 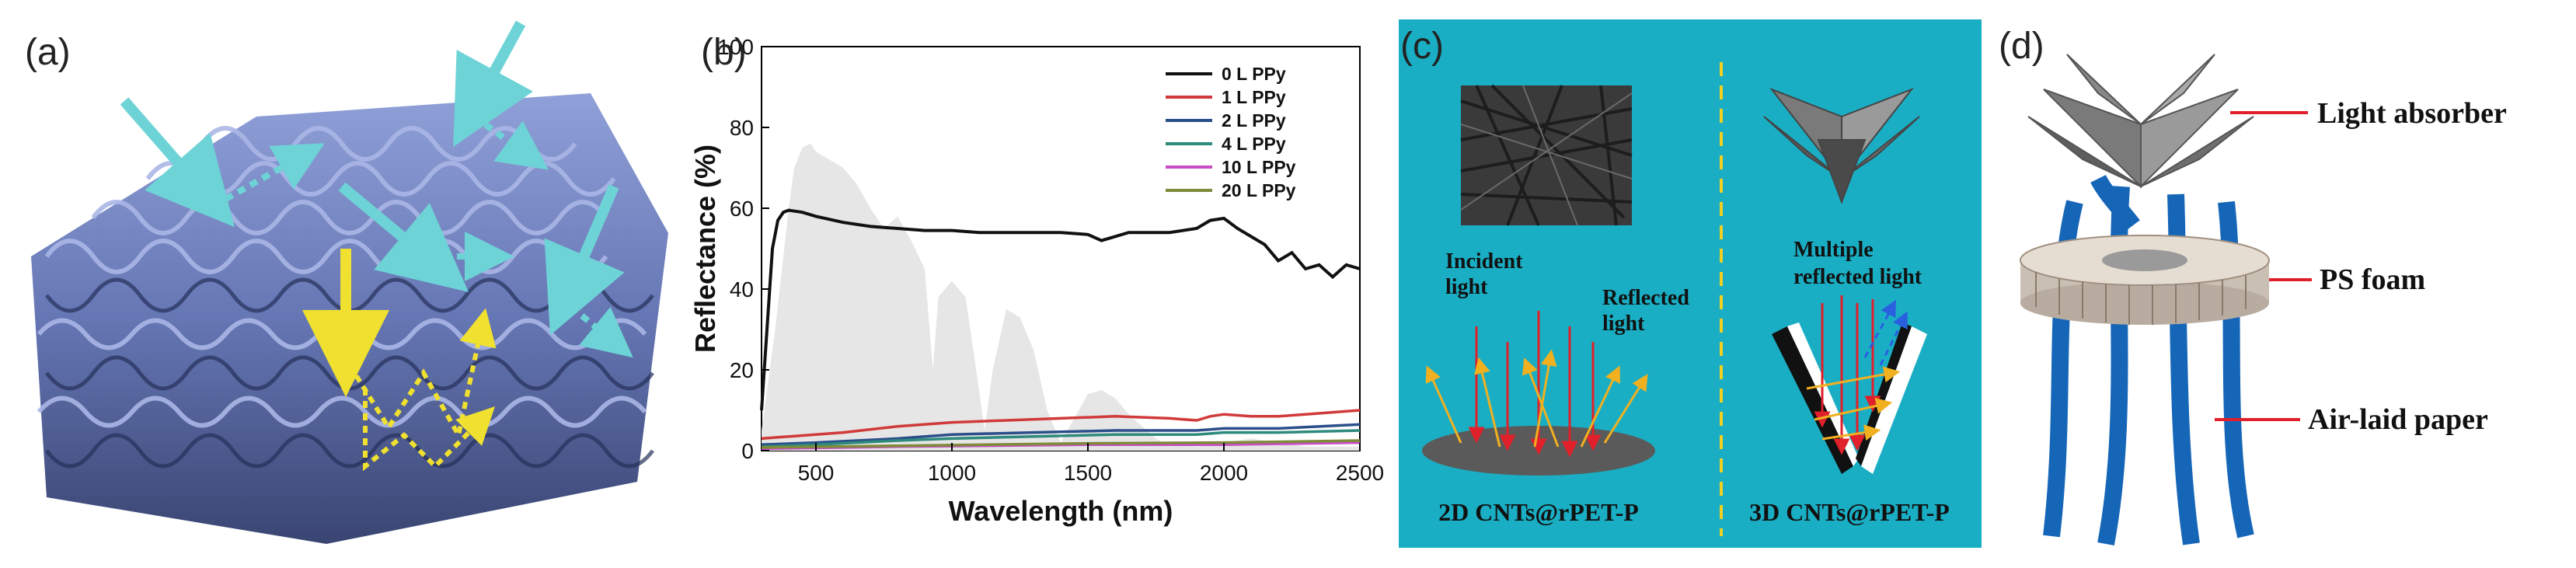 What do you see at coordinates (429, 431) in the screenshot?
I see `yellow-zigzag-path-lower` at bounding box center [429, 431].